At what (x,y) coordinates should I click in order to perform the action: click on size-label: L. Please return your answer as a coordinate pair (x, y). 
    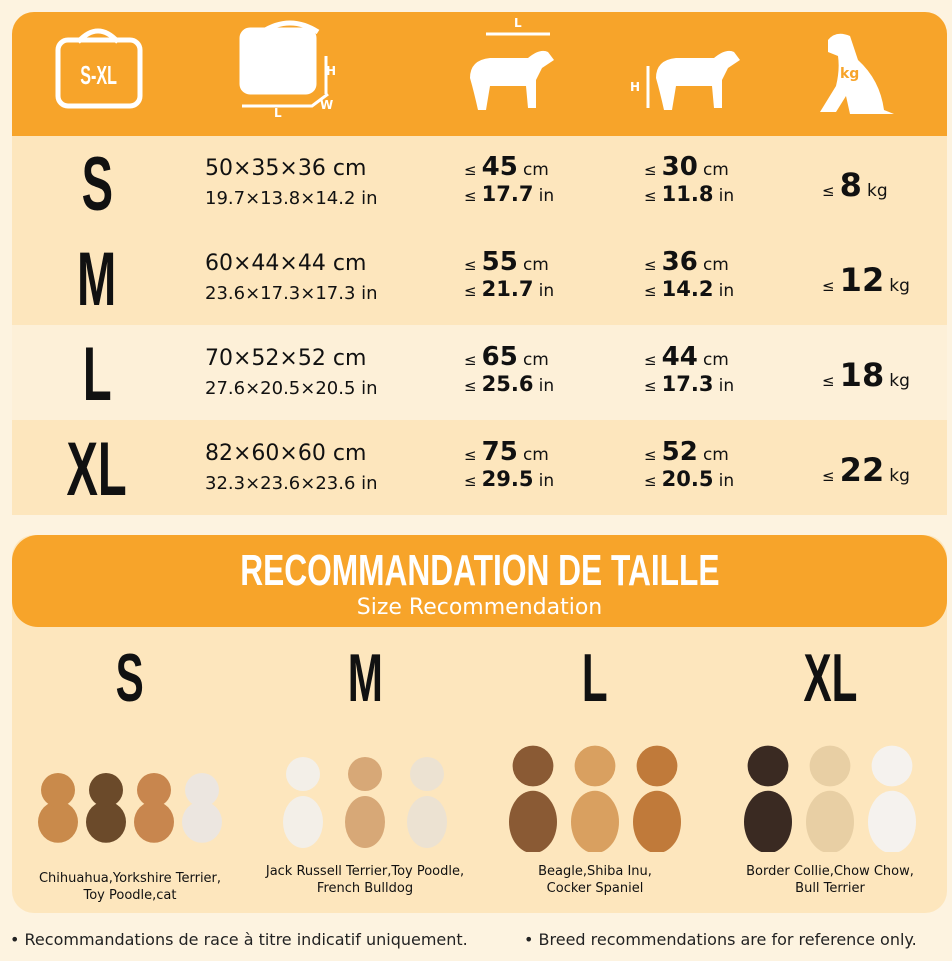
    Looking at the image, I should click on (97, 374).